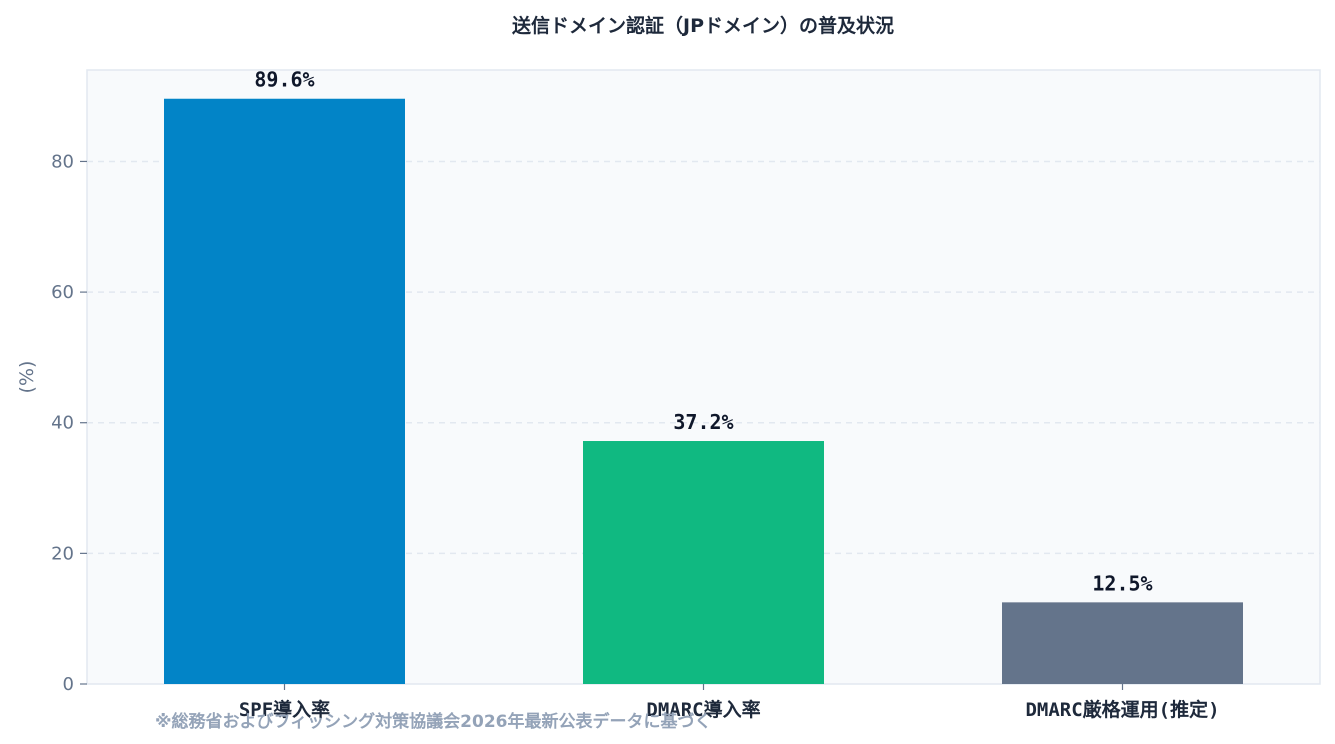 The width and height of the screenshot is (1335, 744). Describe the element at coordinates (284, 709) in the screenshot. I see `x-tick-label: SPF導入率` at that location.